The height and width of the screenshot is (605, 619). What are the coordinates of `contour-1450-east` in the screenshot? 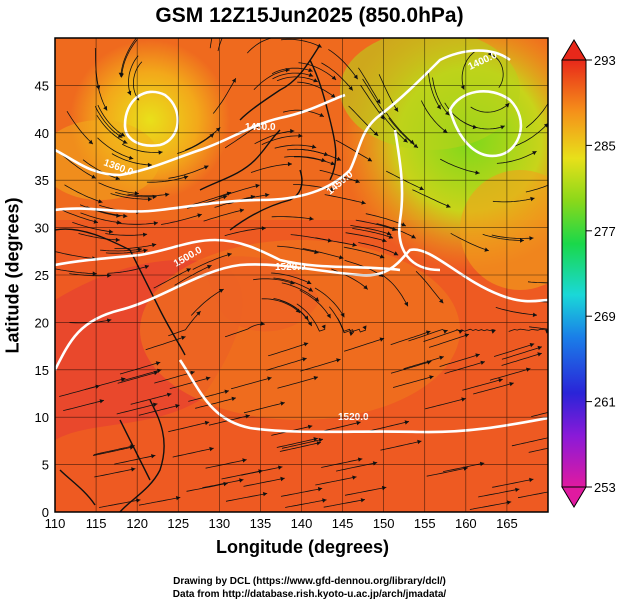 It's located at (417, 200).